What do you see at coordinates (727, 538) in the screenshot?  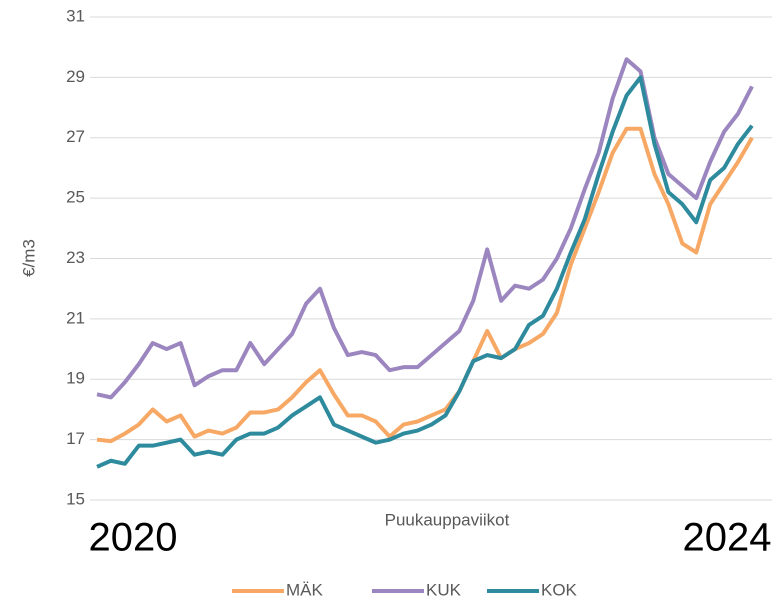 I see `annotation: 2024` at bounding box center [727, 538].